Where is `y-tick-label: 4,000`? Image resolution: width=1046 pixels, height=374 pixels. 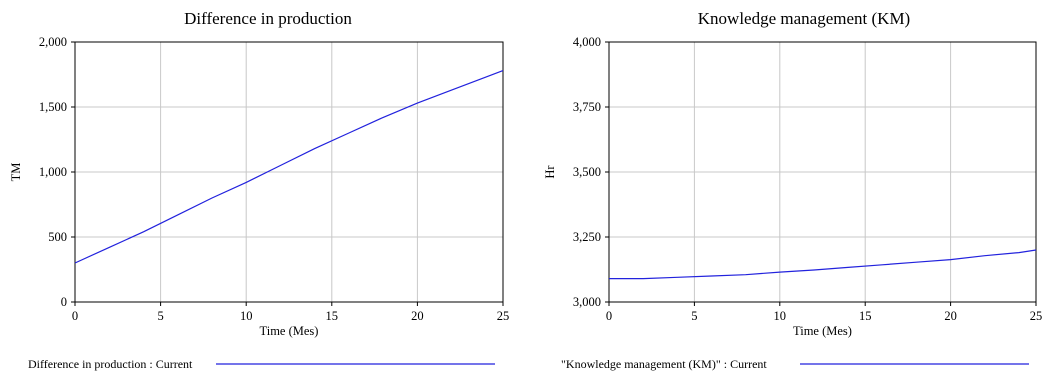 y-tick-label: 4,000 is located at coordinates (587, 42).